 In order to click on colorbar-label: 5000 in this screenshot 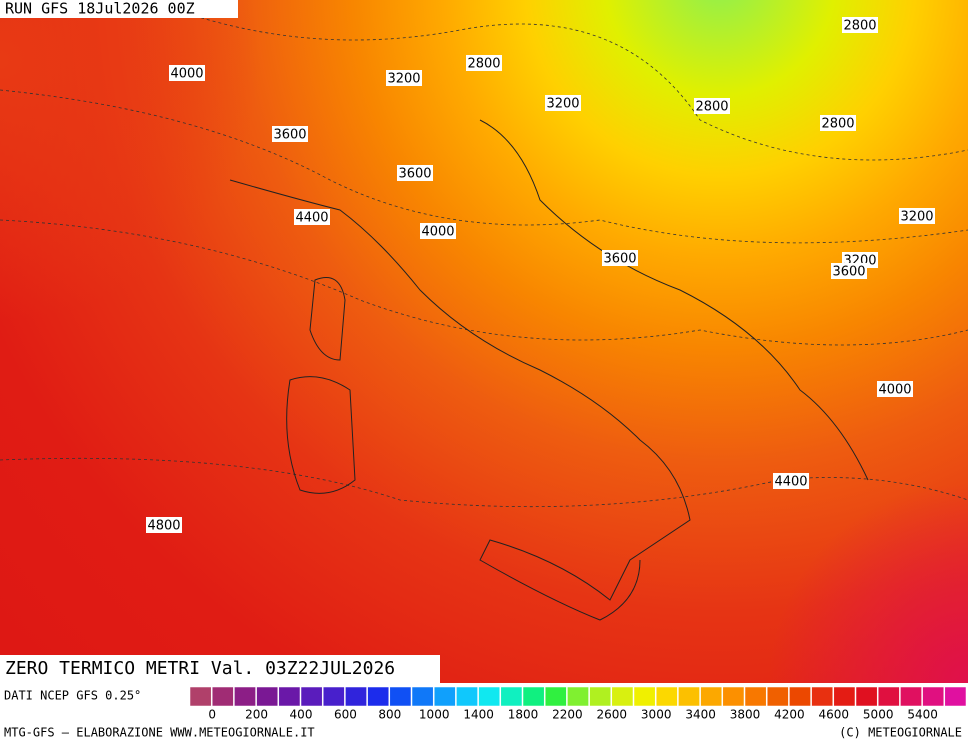, I will do `click(878, 715)`.